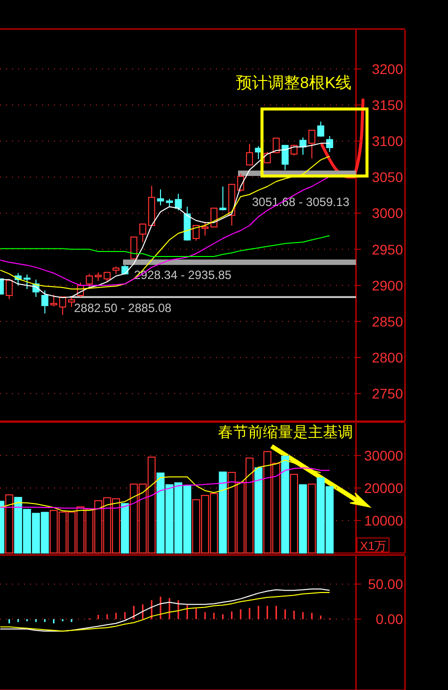 The width and height of the screenshot is (448, 690). I want to click on y-tick-label: 2800, so click(388, 358).